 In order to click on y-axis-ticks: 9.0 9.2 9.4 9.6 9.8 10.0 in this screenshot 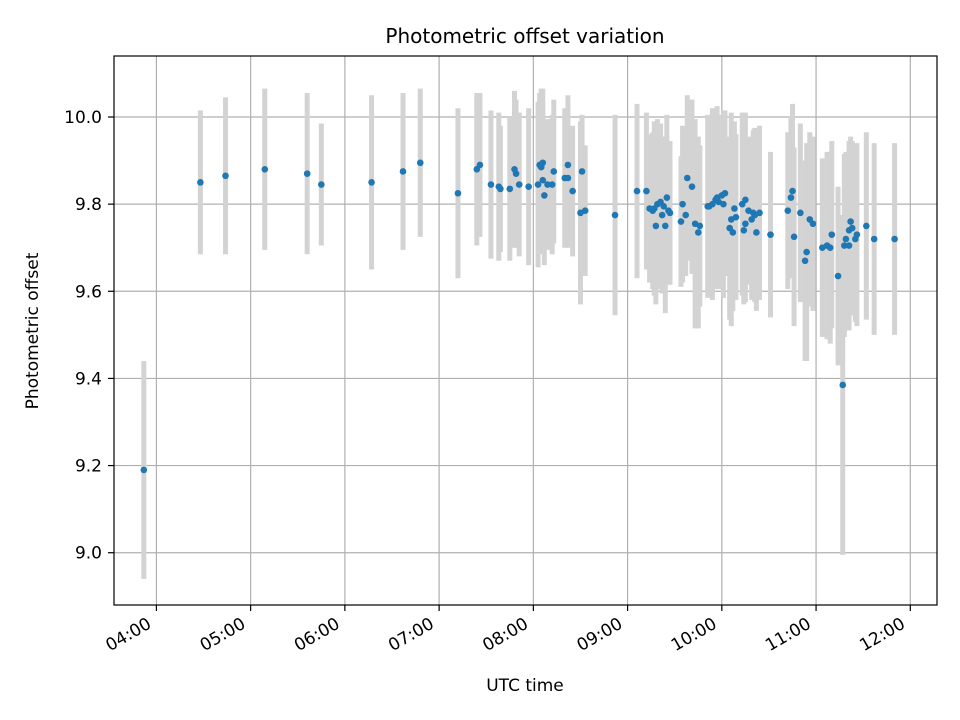, I will do `click(89, 336)`.